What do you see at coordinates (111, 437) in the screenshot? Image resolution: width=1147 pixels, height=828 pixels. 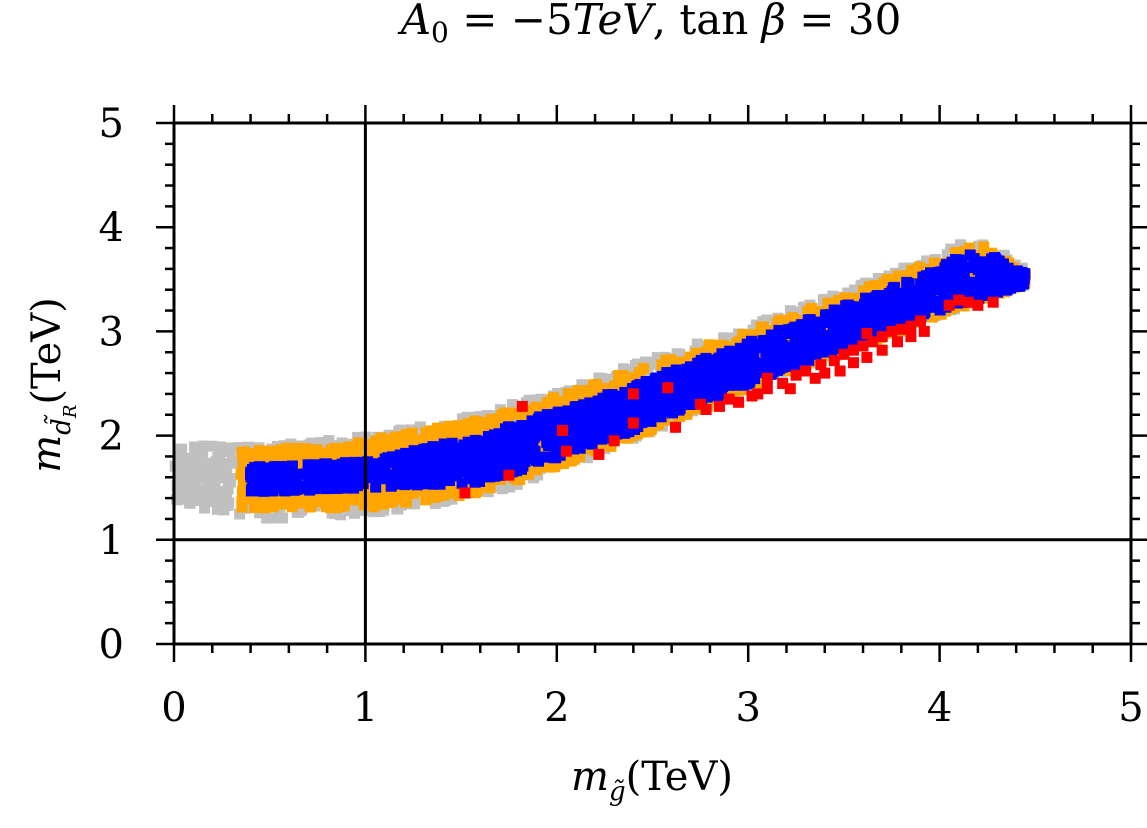 I see `y-tick-label: 2` at bounding box center [111, 437].